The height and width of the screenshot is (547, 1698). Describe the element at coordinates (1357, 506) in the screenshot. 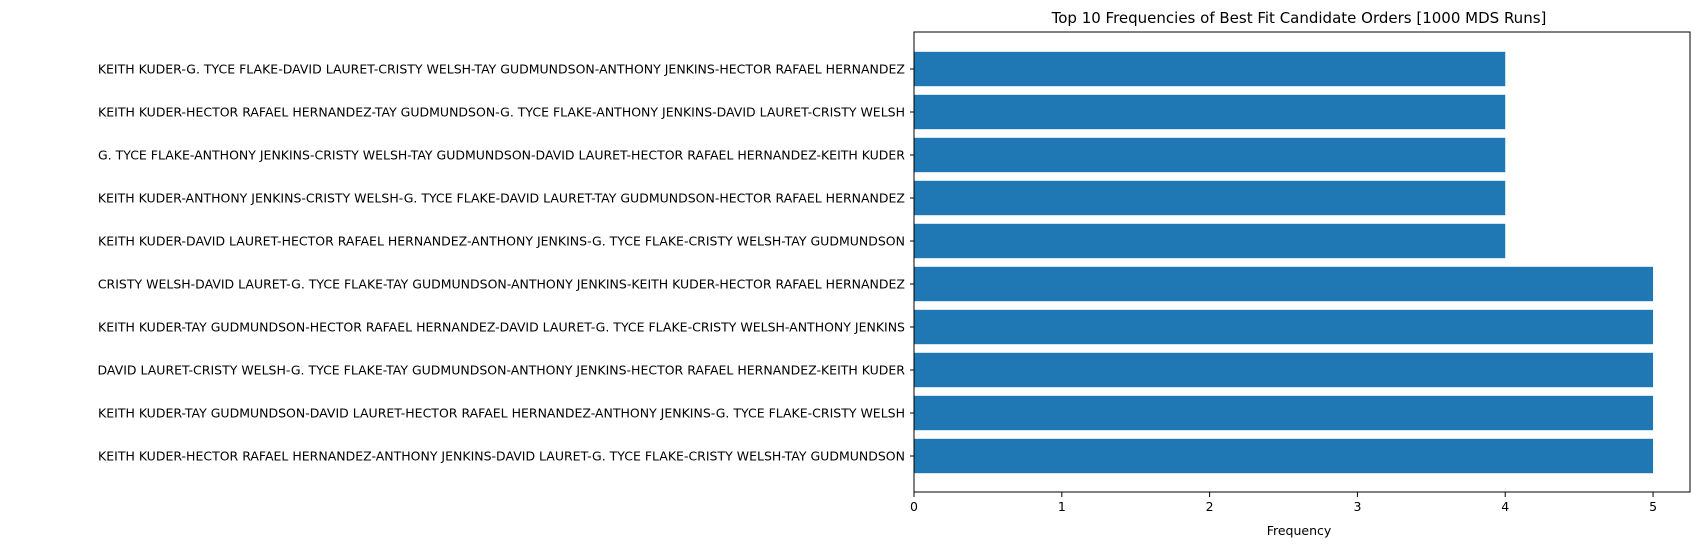

I see `x-tick-label: 3` at that location.